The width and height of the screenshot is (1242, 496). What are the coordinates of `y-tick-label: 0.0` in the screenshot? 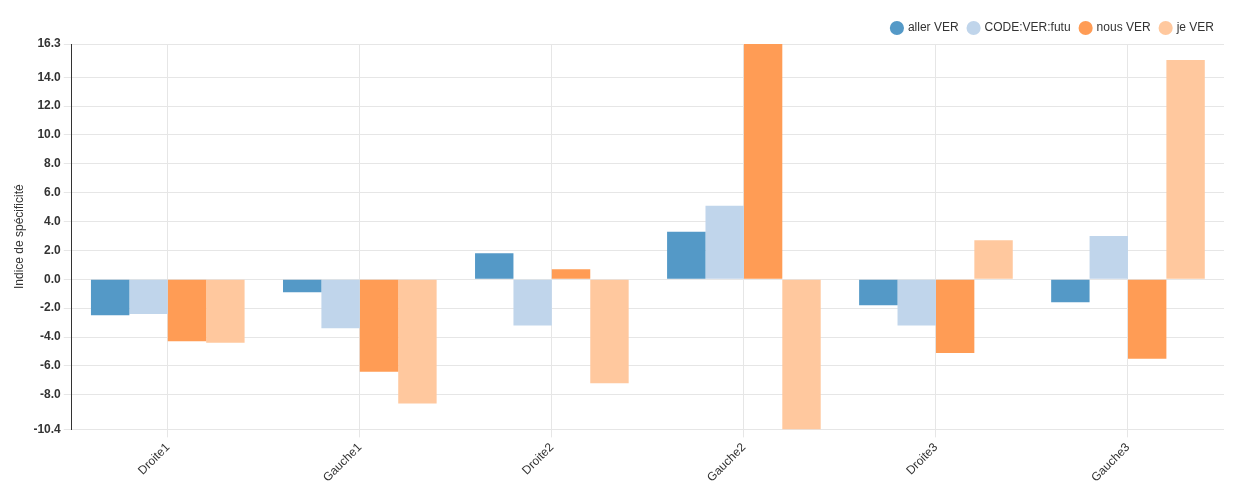 It's located at (53, 278).